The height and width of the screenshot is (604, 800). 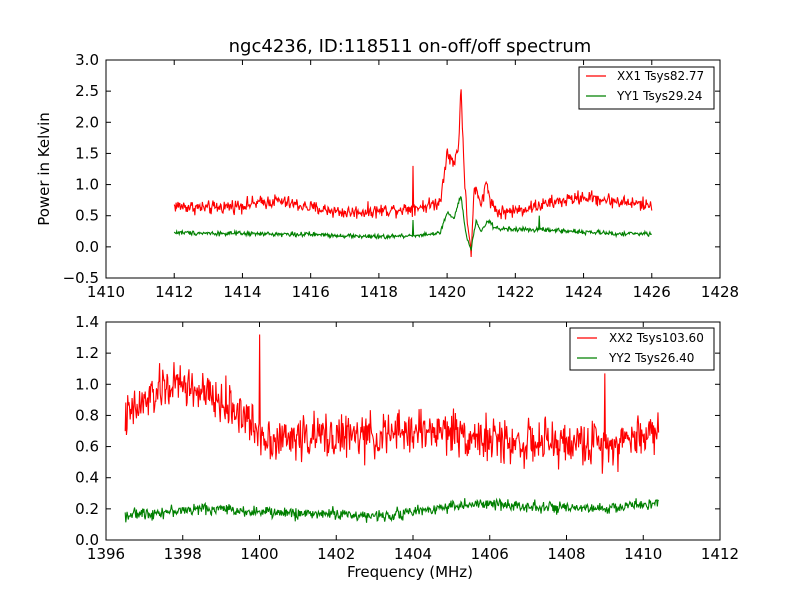 What do you see at coordinates (87, 322) in the screenshot?
I see `y-tick-label: 1.4` at bounding box center [87, 322].